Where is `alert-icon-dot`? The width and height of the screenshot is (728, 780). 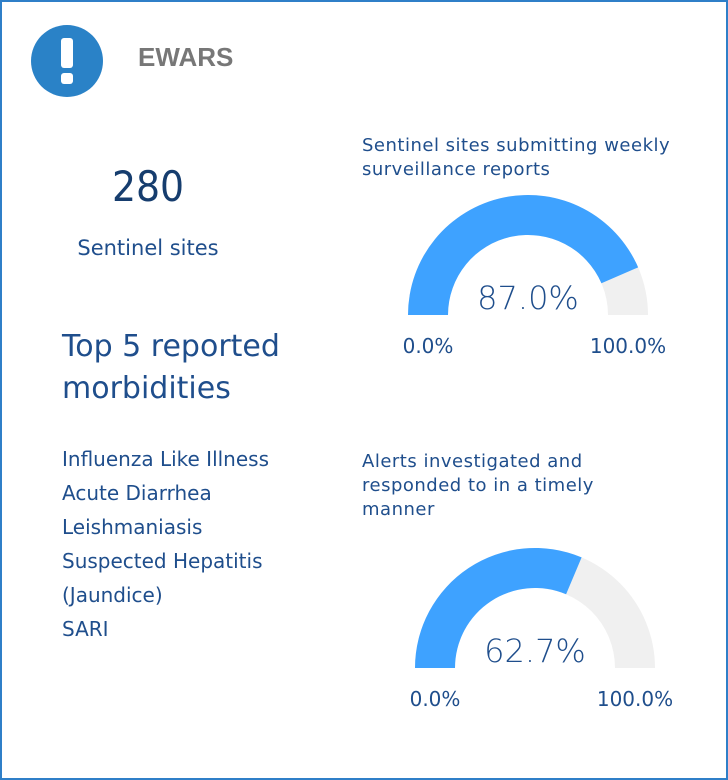 alert-icon-dot is located at coordinates (67, 78).